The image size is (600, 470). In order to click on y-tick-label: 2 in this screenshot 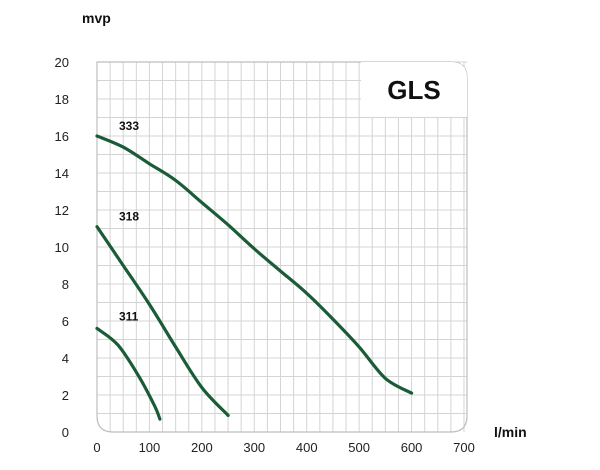, I will do `click(65, 395)`.